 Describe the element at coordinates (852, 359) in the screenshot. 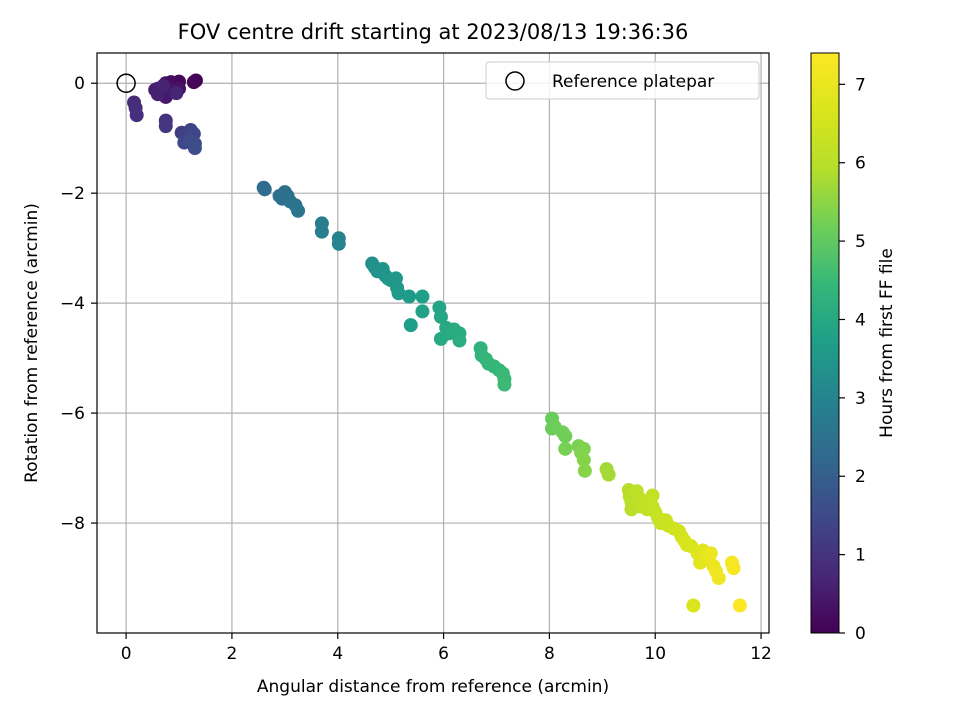

I see `colorbar-ticks: 0 1 2 3 4 5 6 7` at that location.